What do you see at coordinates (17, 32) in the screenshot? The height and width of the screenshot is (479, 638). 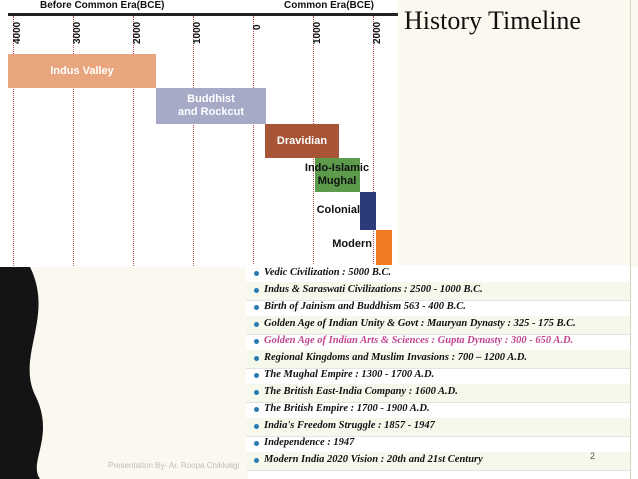 I see `tick-label: 4000` at bounding box center [17, 32].